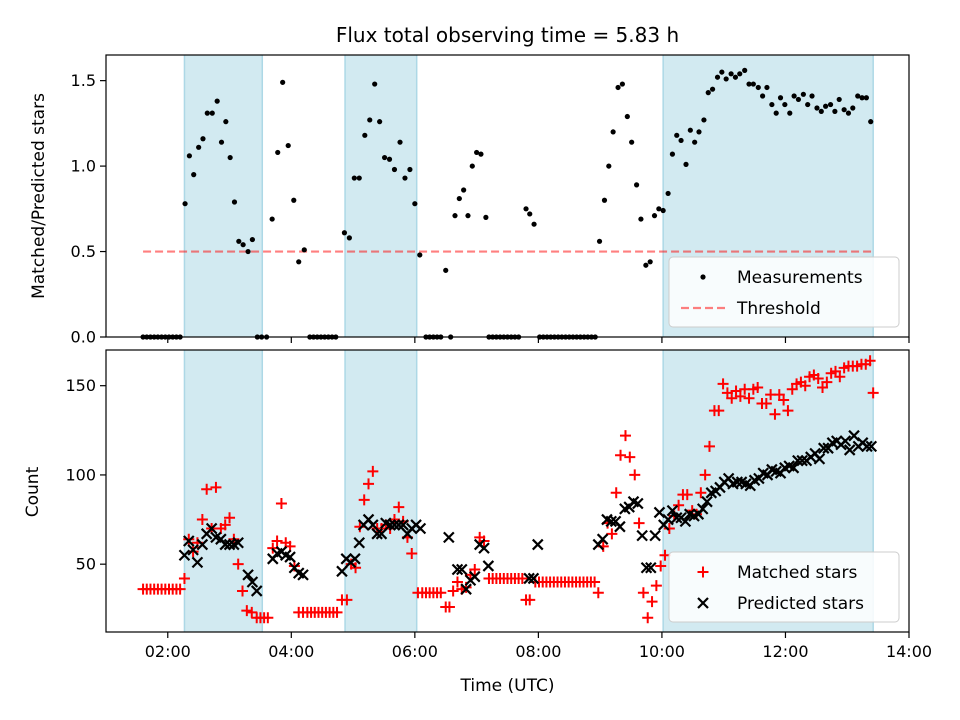 This screenshot has width=960, height=720. What do you see at coordinates (538, 651) in the screenshot?
I see `x-tick-label: 08:00` at bounding box center [538, 651].